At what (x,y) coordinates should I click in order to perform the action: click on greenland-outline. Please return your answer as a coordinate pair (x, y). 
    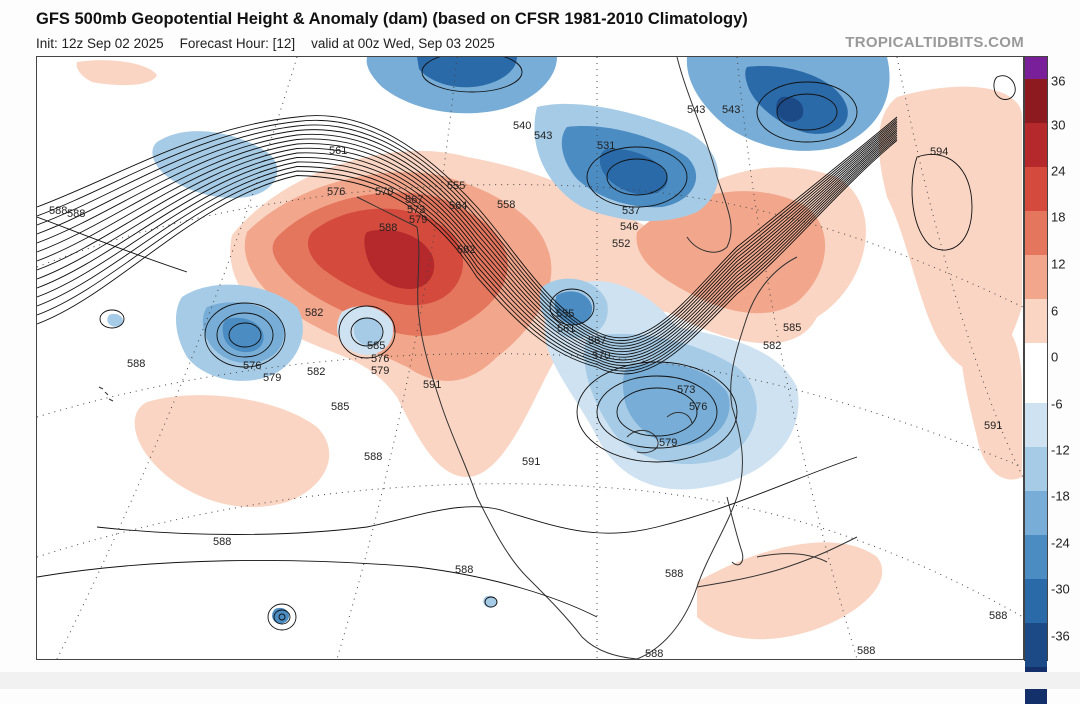
    Looking at the image, I should click on (704, 155).